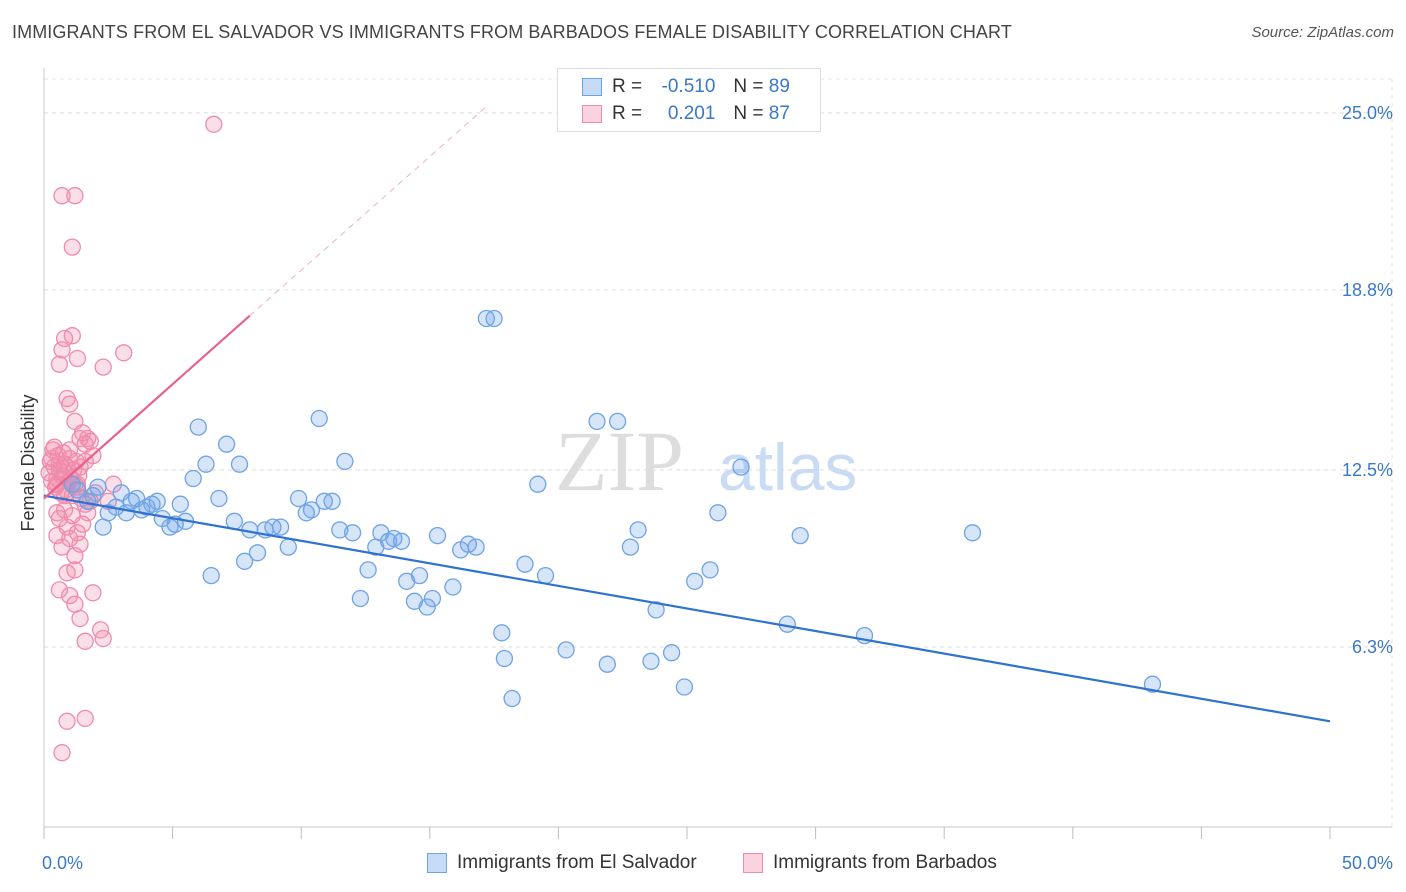 The image size is (1406, 892). I want to click on bottom-legend-item-barbados: Immigrants from Barbados, so click(870, 863).